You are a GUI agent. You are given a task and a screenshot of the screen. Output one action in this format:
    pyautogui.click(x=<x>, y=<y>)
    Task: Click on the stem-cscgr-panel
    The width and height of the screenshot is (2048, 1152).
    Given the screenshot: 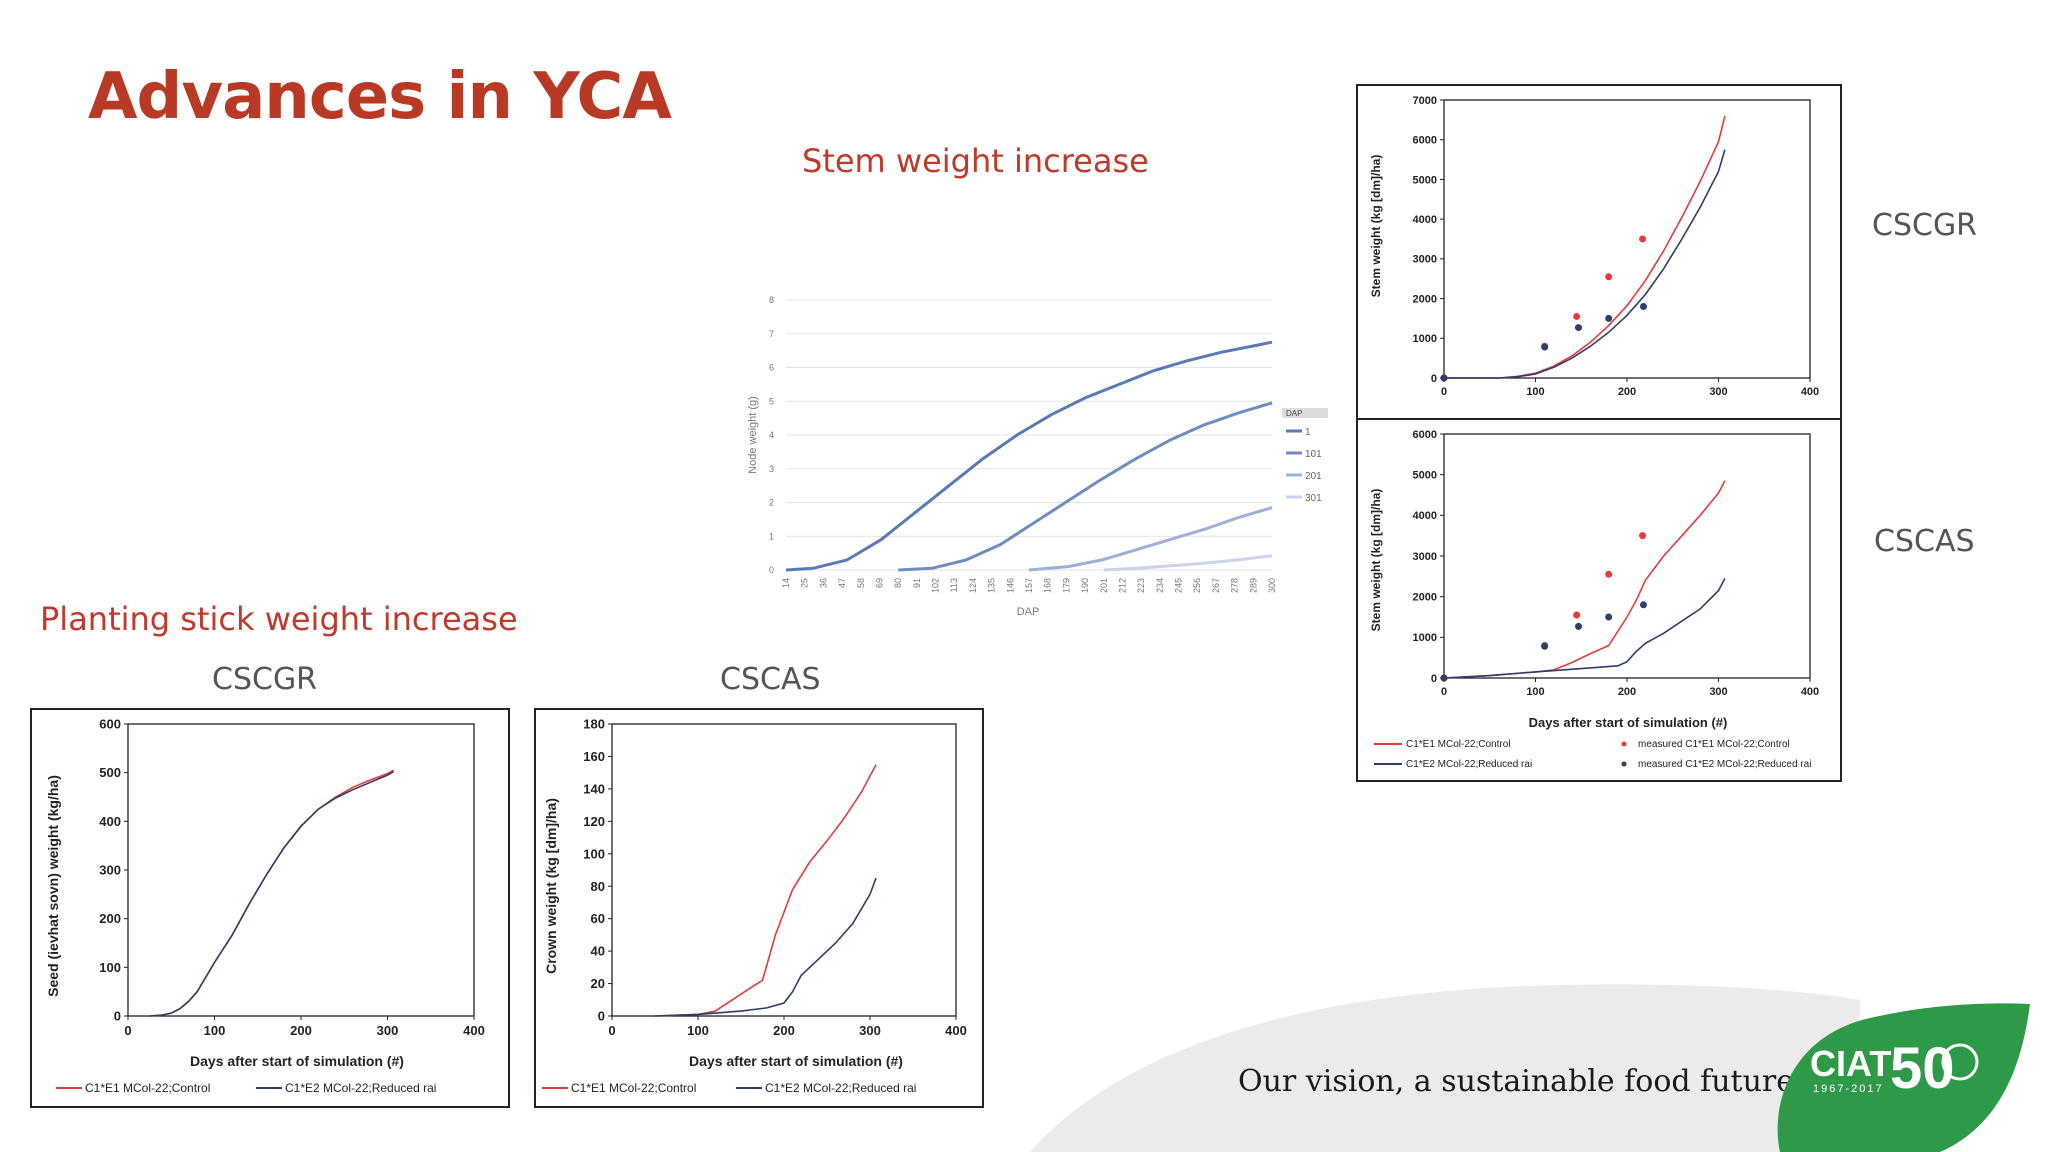 What is the action you would take?
    pyautogui.click(x=1599, y=253)
    